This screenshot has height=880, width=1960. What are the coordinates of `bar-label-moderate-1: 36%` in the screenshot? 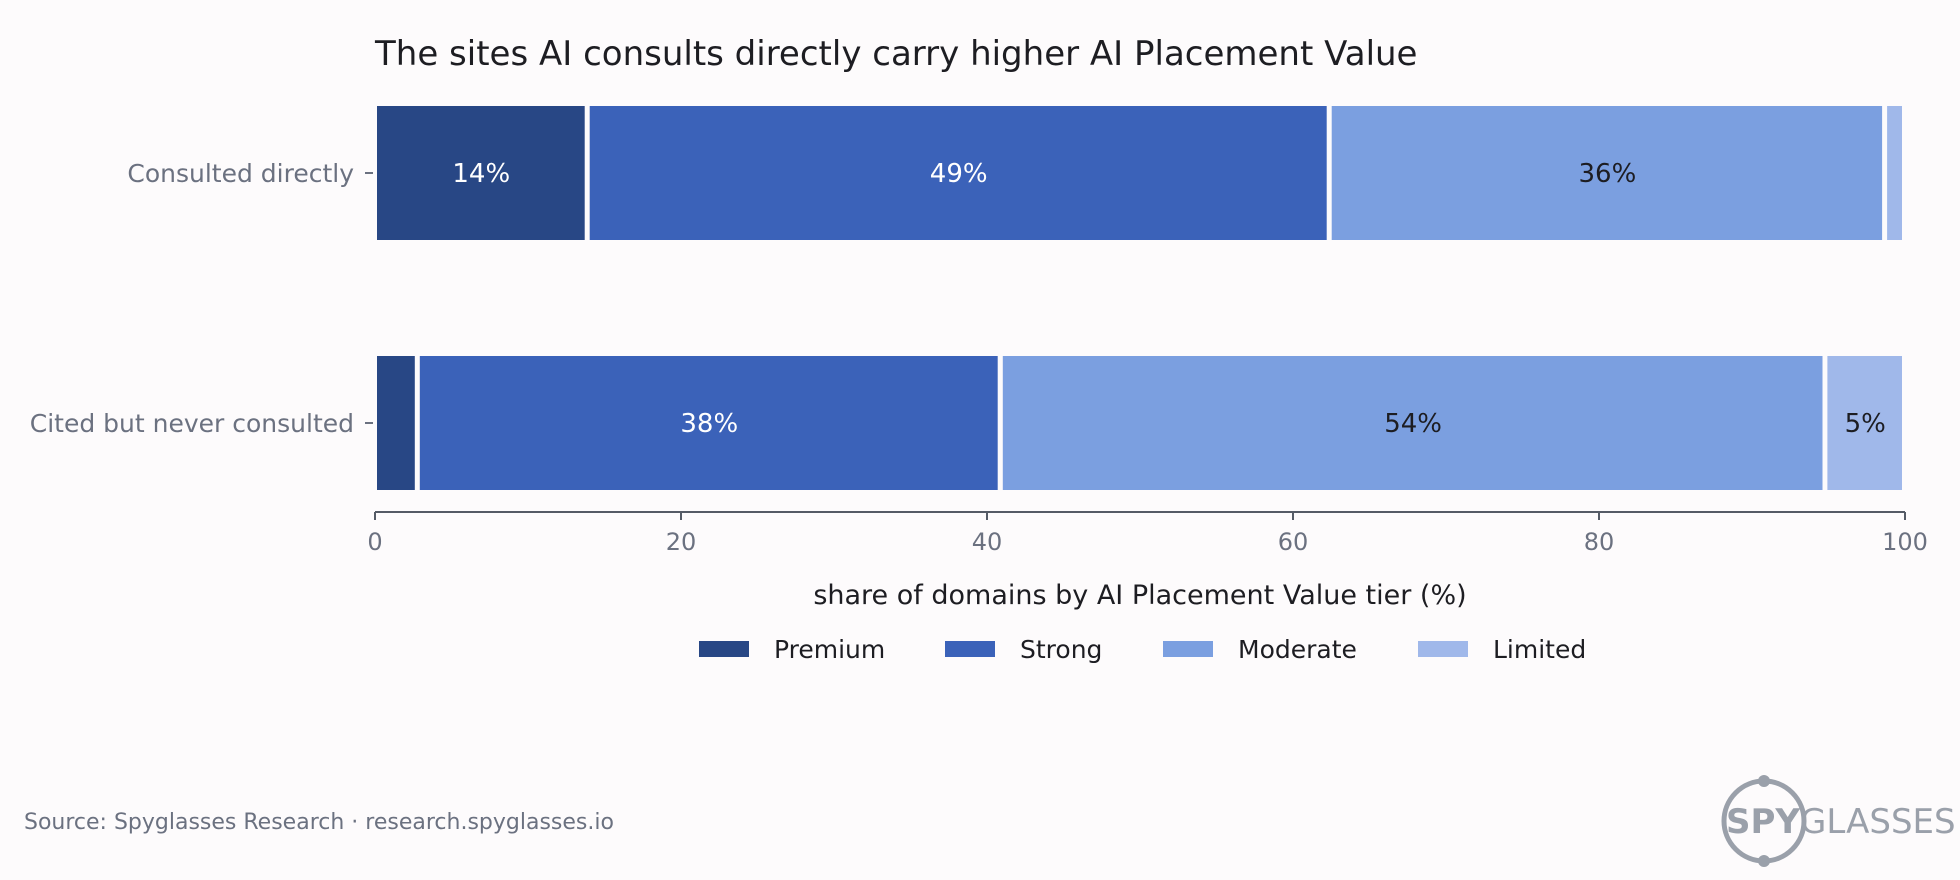 It's located at (1608, 174).